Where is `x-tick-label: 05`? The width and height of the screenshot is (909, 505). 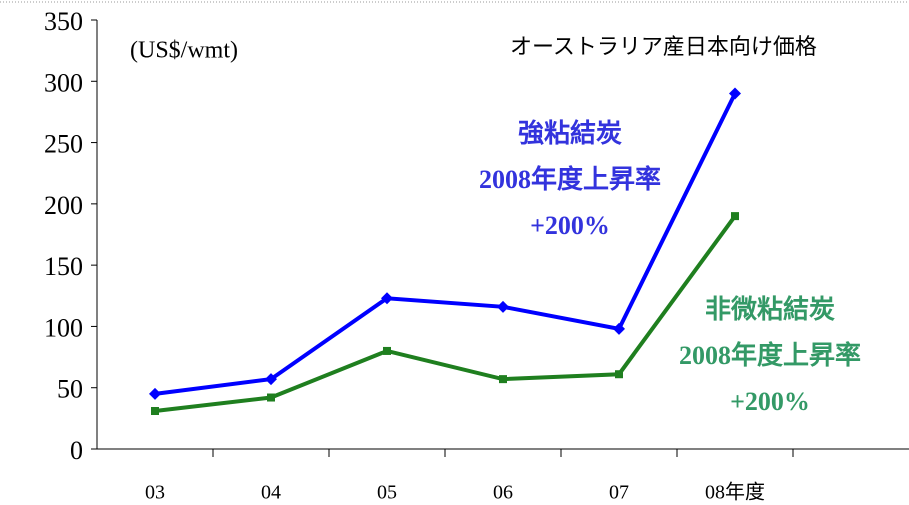
x-tick-label: 05 is located at coordinates (387, 493).